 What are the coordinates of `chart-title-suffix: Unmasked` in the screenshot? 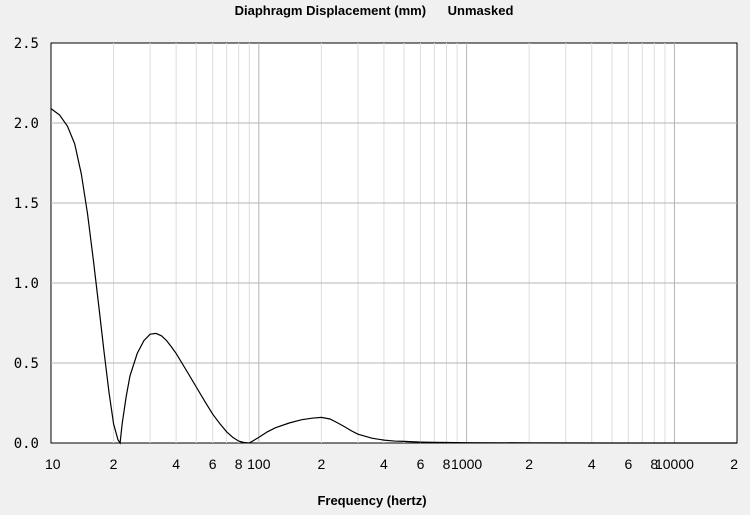 It's located at (481, 10).